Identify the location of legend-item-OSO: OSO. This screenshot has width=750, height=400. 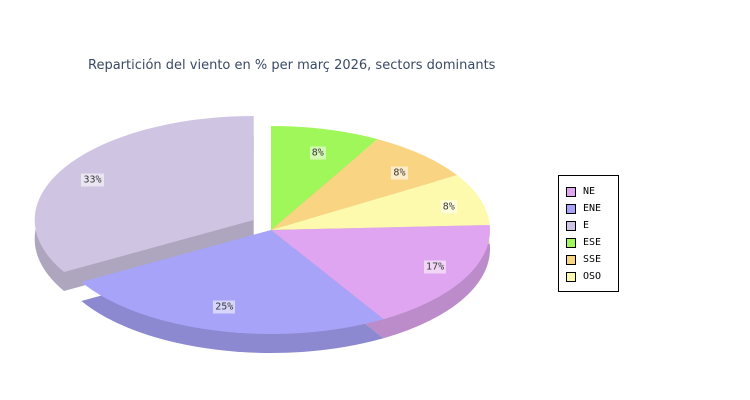
(592, 276).